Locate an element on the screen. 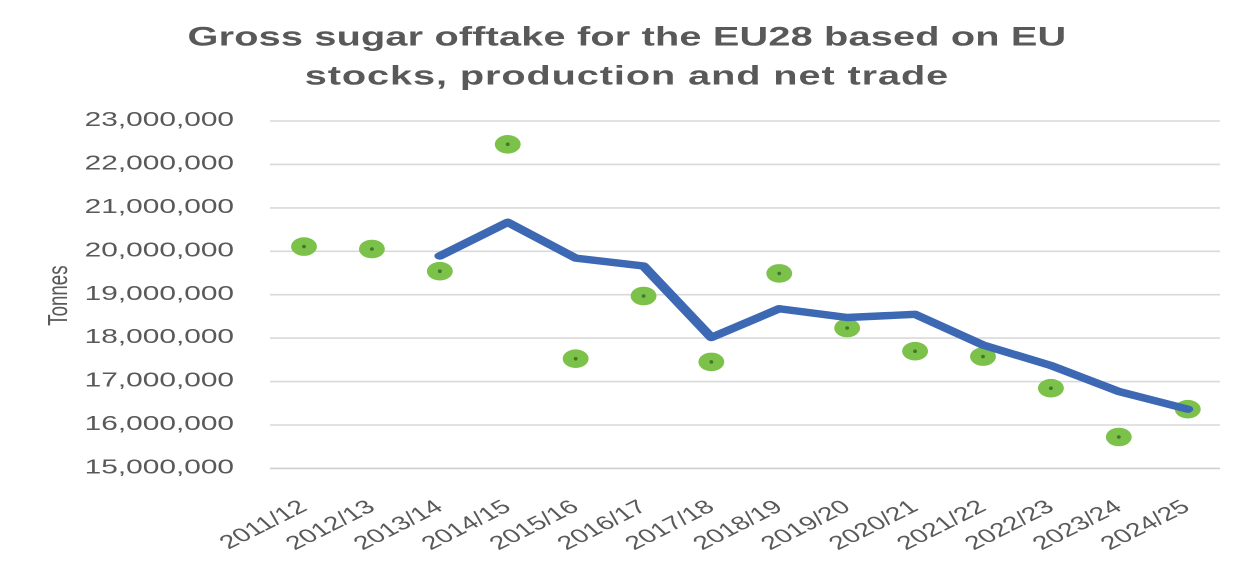  svg-text: 15,000,000 is located at coordinates (159, 467).